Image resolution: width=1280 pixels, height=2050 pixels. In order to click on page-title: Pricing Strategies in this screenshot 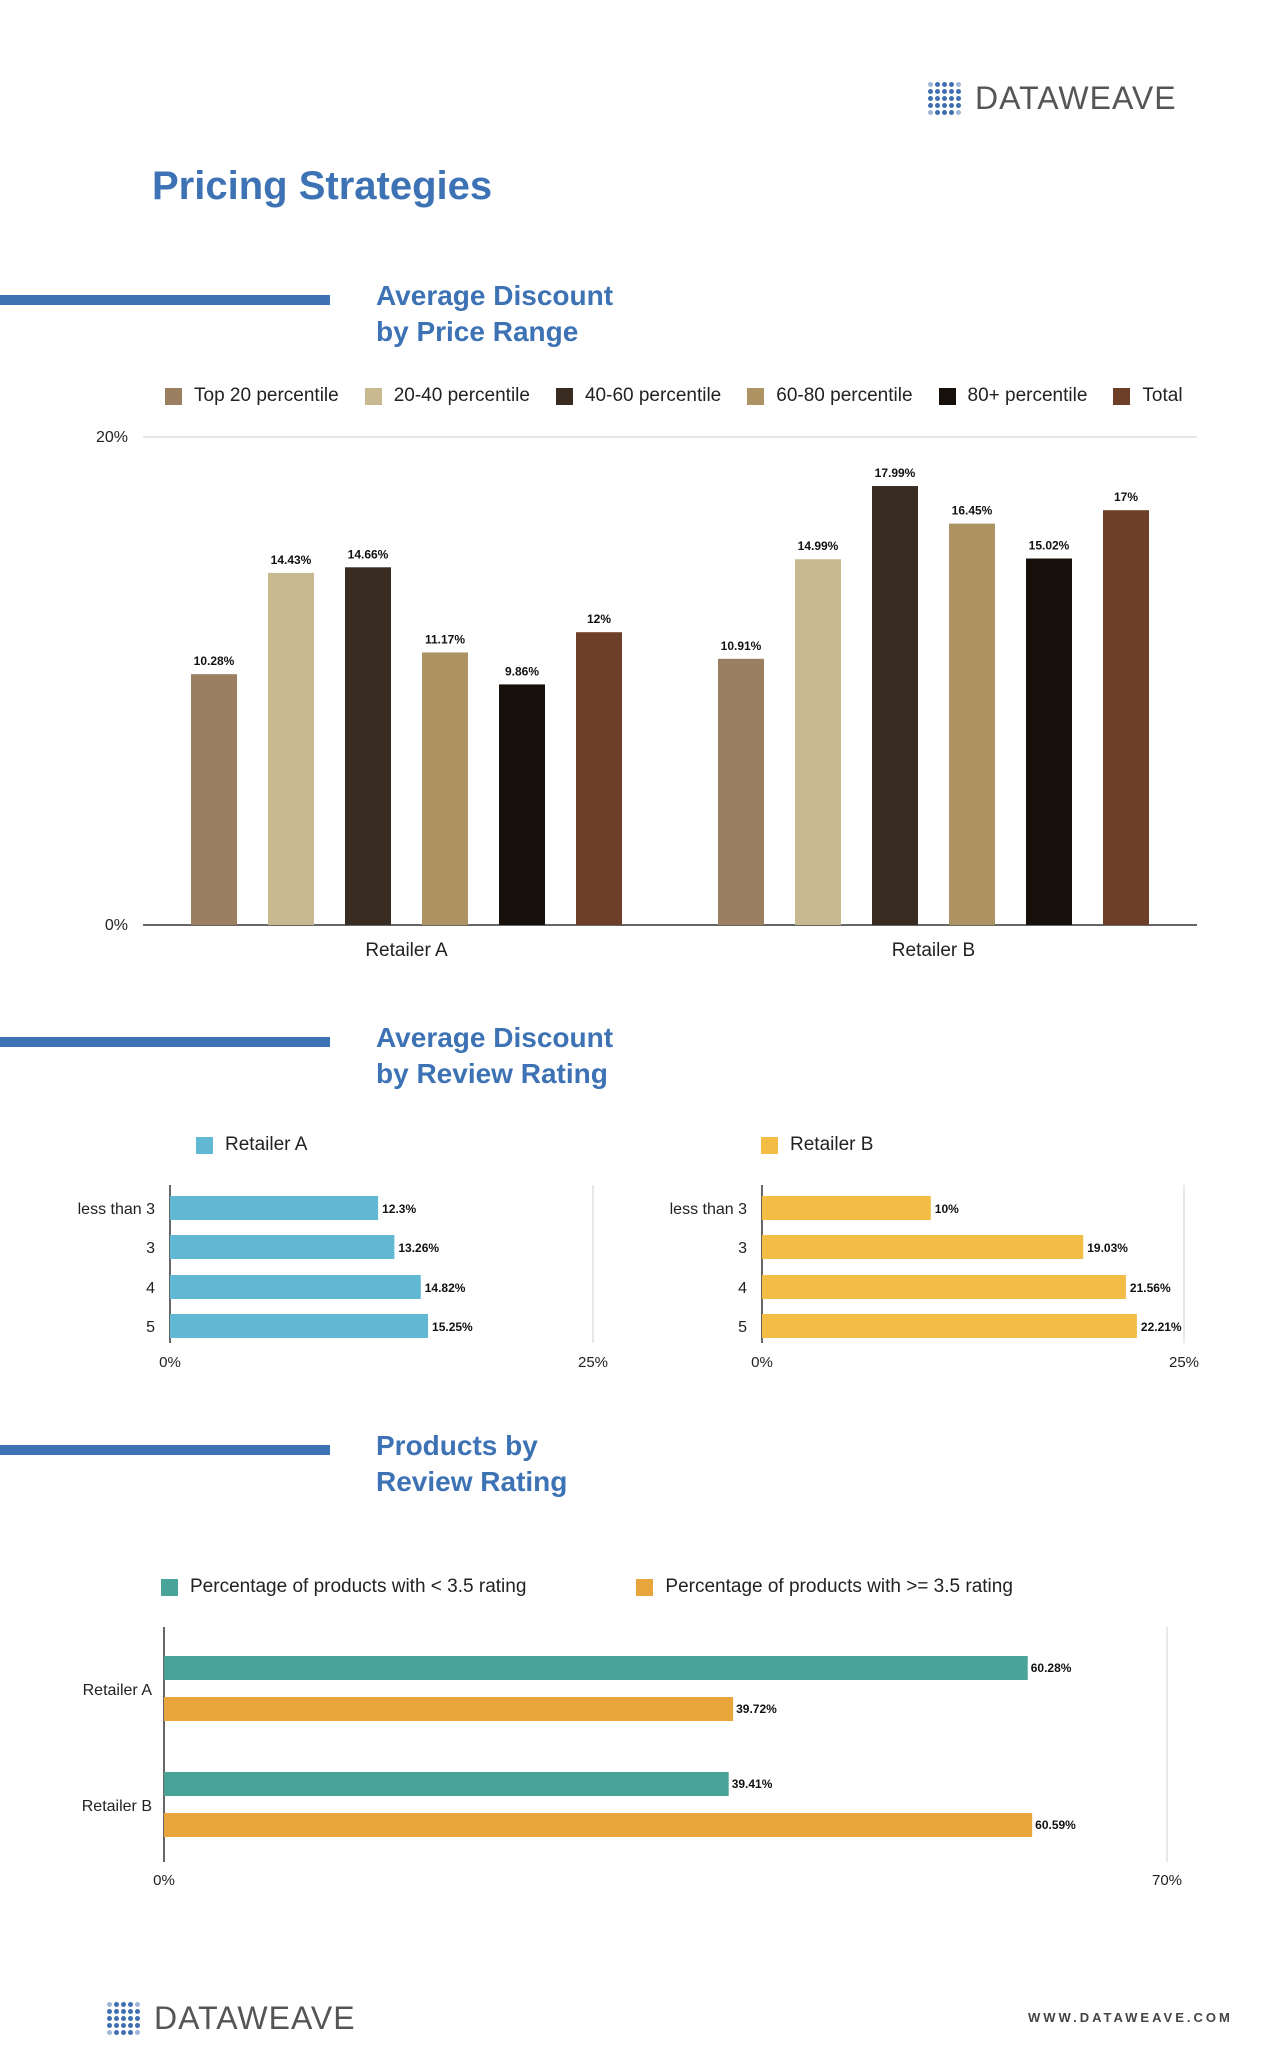, I will do `click(322, 186)`.